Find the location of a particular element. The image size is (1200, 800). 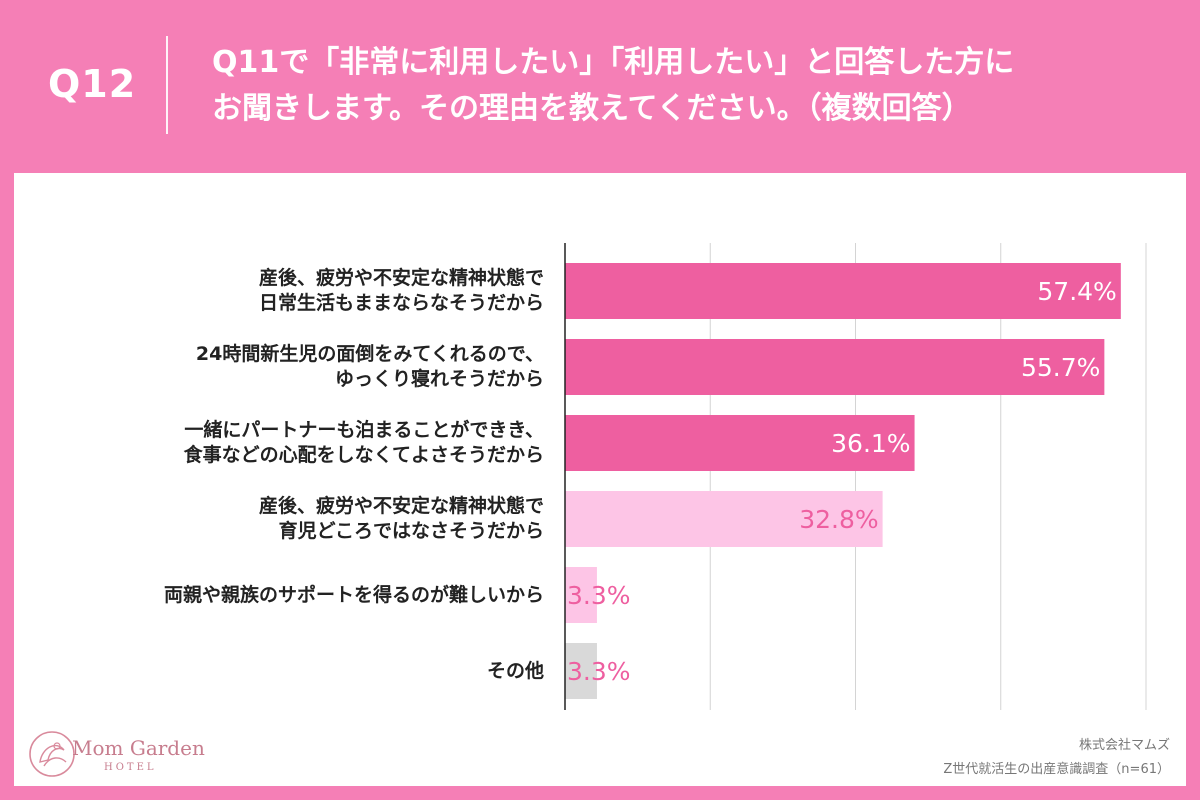

question-number: Q12 is located at coordinates (92, 84).